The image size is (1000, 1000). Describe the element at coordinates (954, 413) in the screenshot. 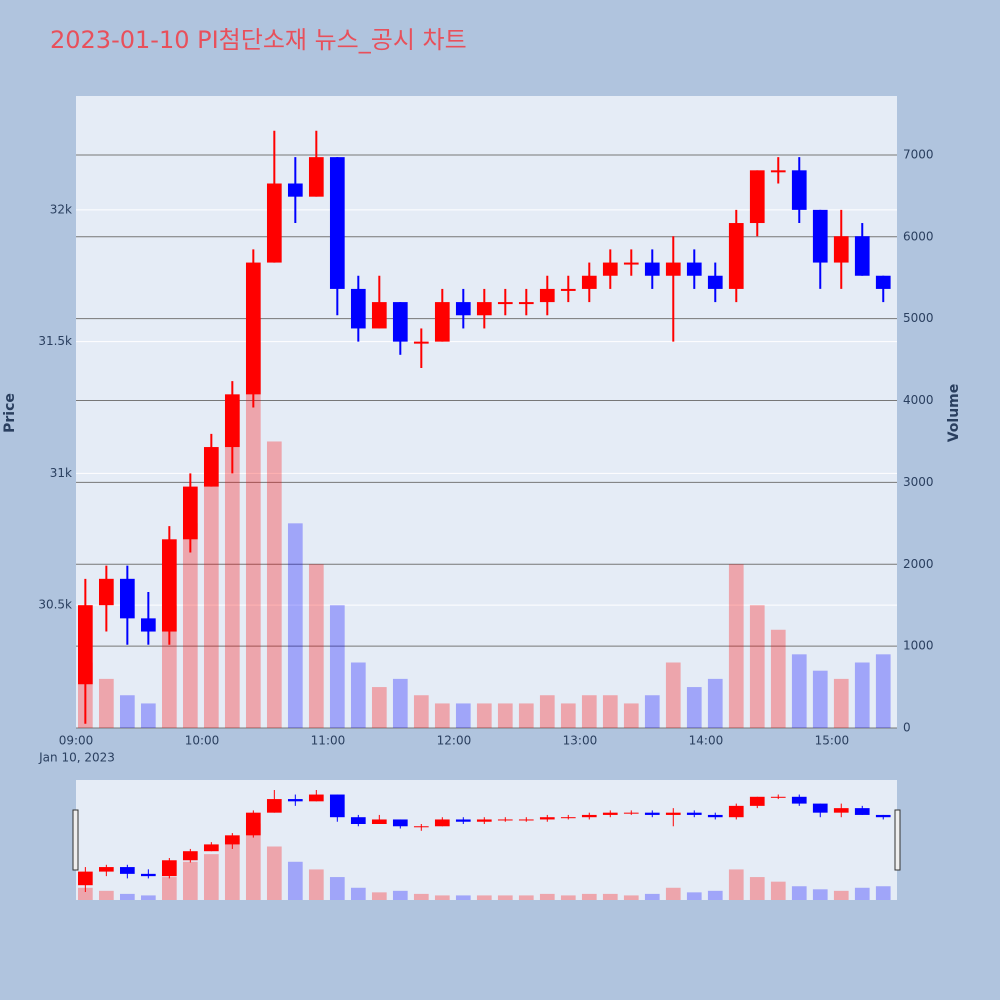

I see `y2-axis-title: Volume` at that location.